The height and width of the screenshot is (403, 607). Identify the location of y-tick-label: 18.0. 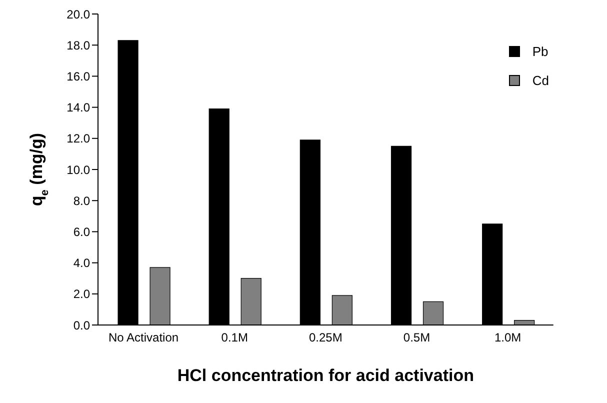
(78, 45).